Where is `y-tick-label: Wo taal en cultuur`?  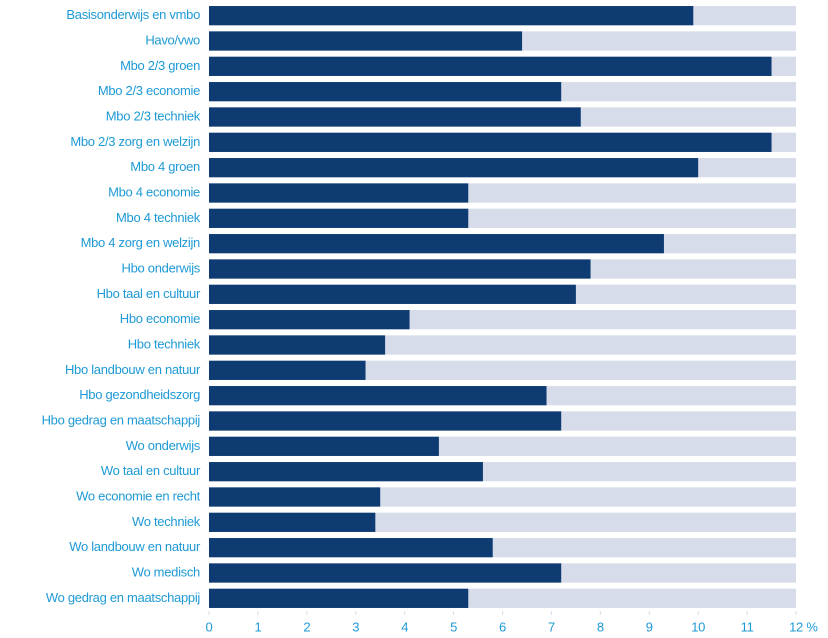 y-tick-label: Wo taal en cultuur is located at coordinates (151, 470).